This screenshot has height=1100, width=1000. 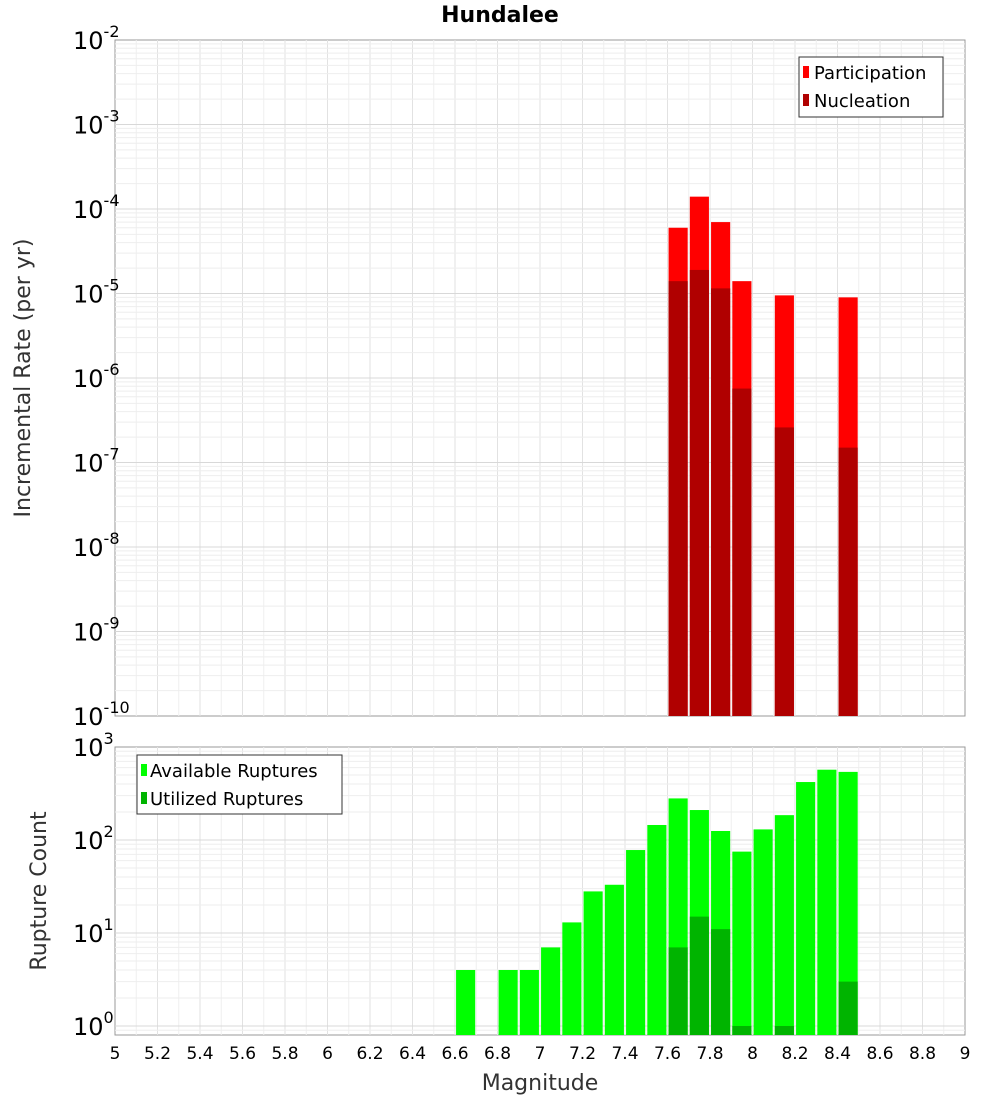 What do you see at coordinates (922, 1054) in the screenshot?
I see `x-tick-label: 8.8` at bounding box center [922, 1054].